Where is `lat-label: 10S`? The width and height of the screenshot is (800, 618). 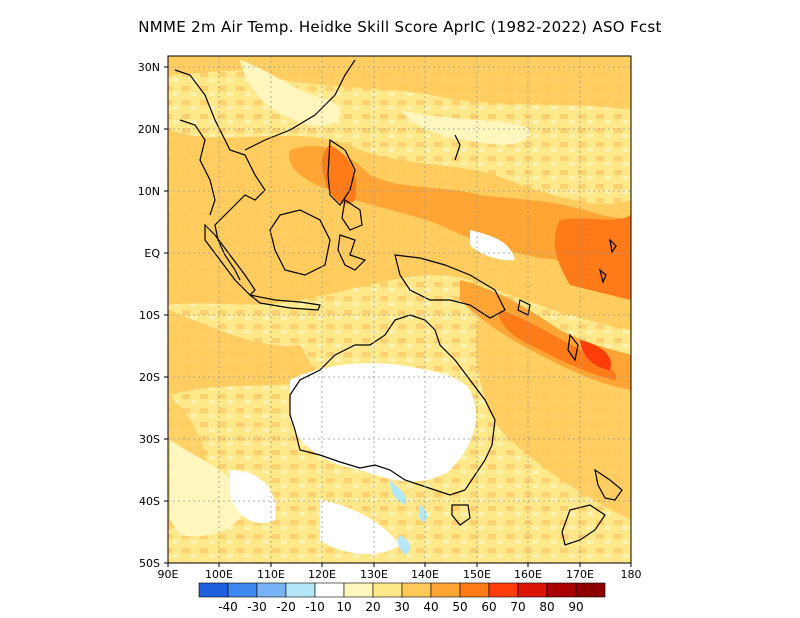
lat-label: 10S is located at coordinates (149, 315).